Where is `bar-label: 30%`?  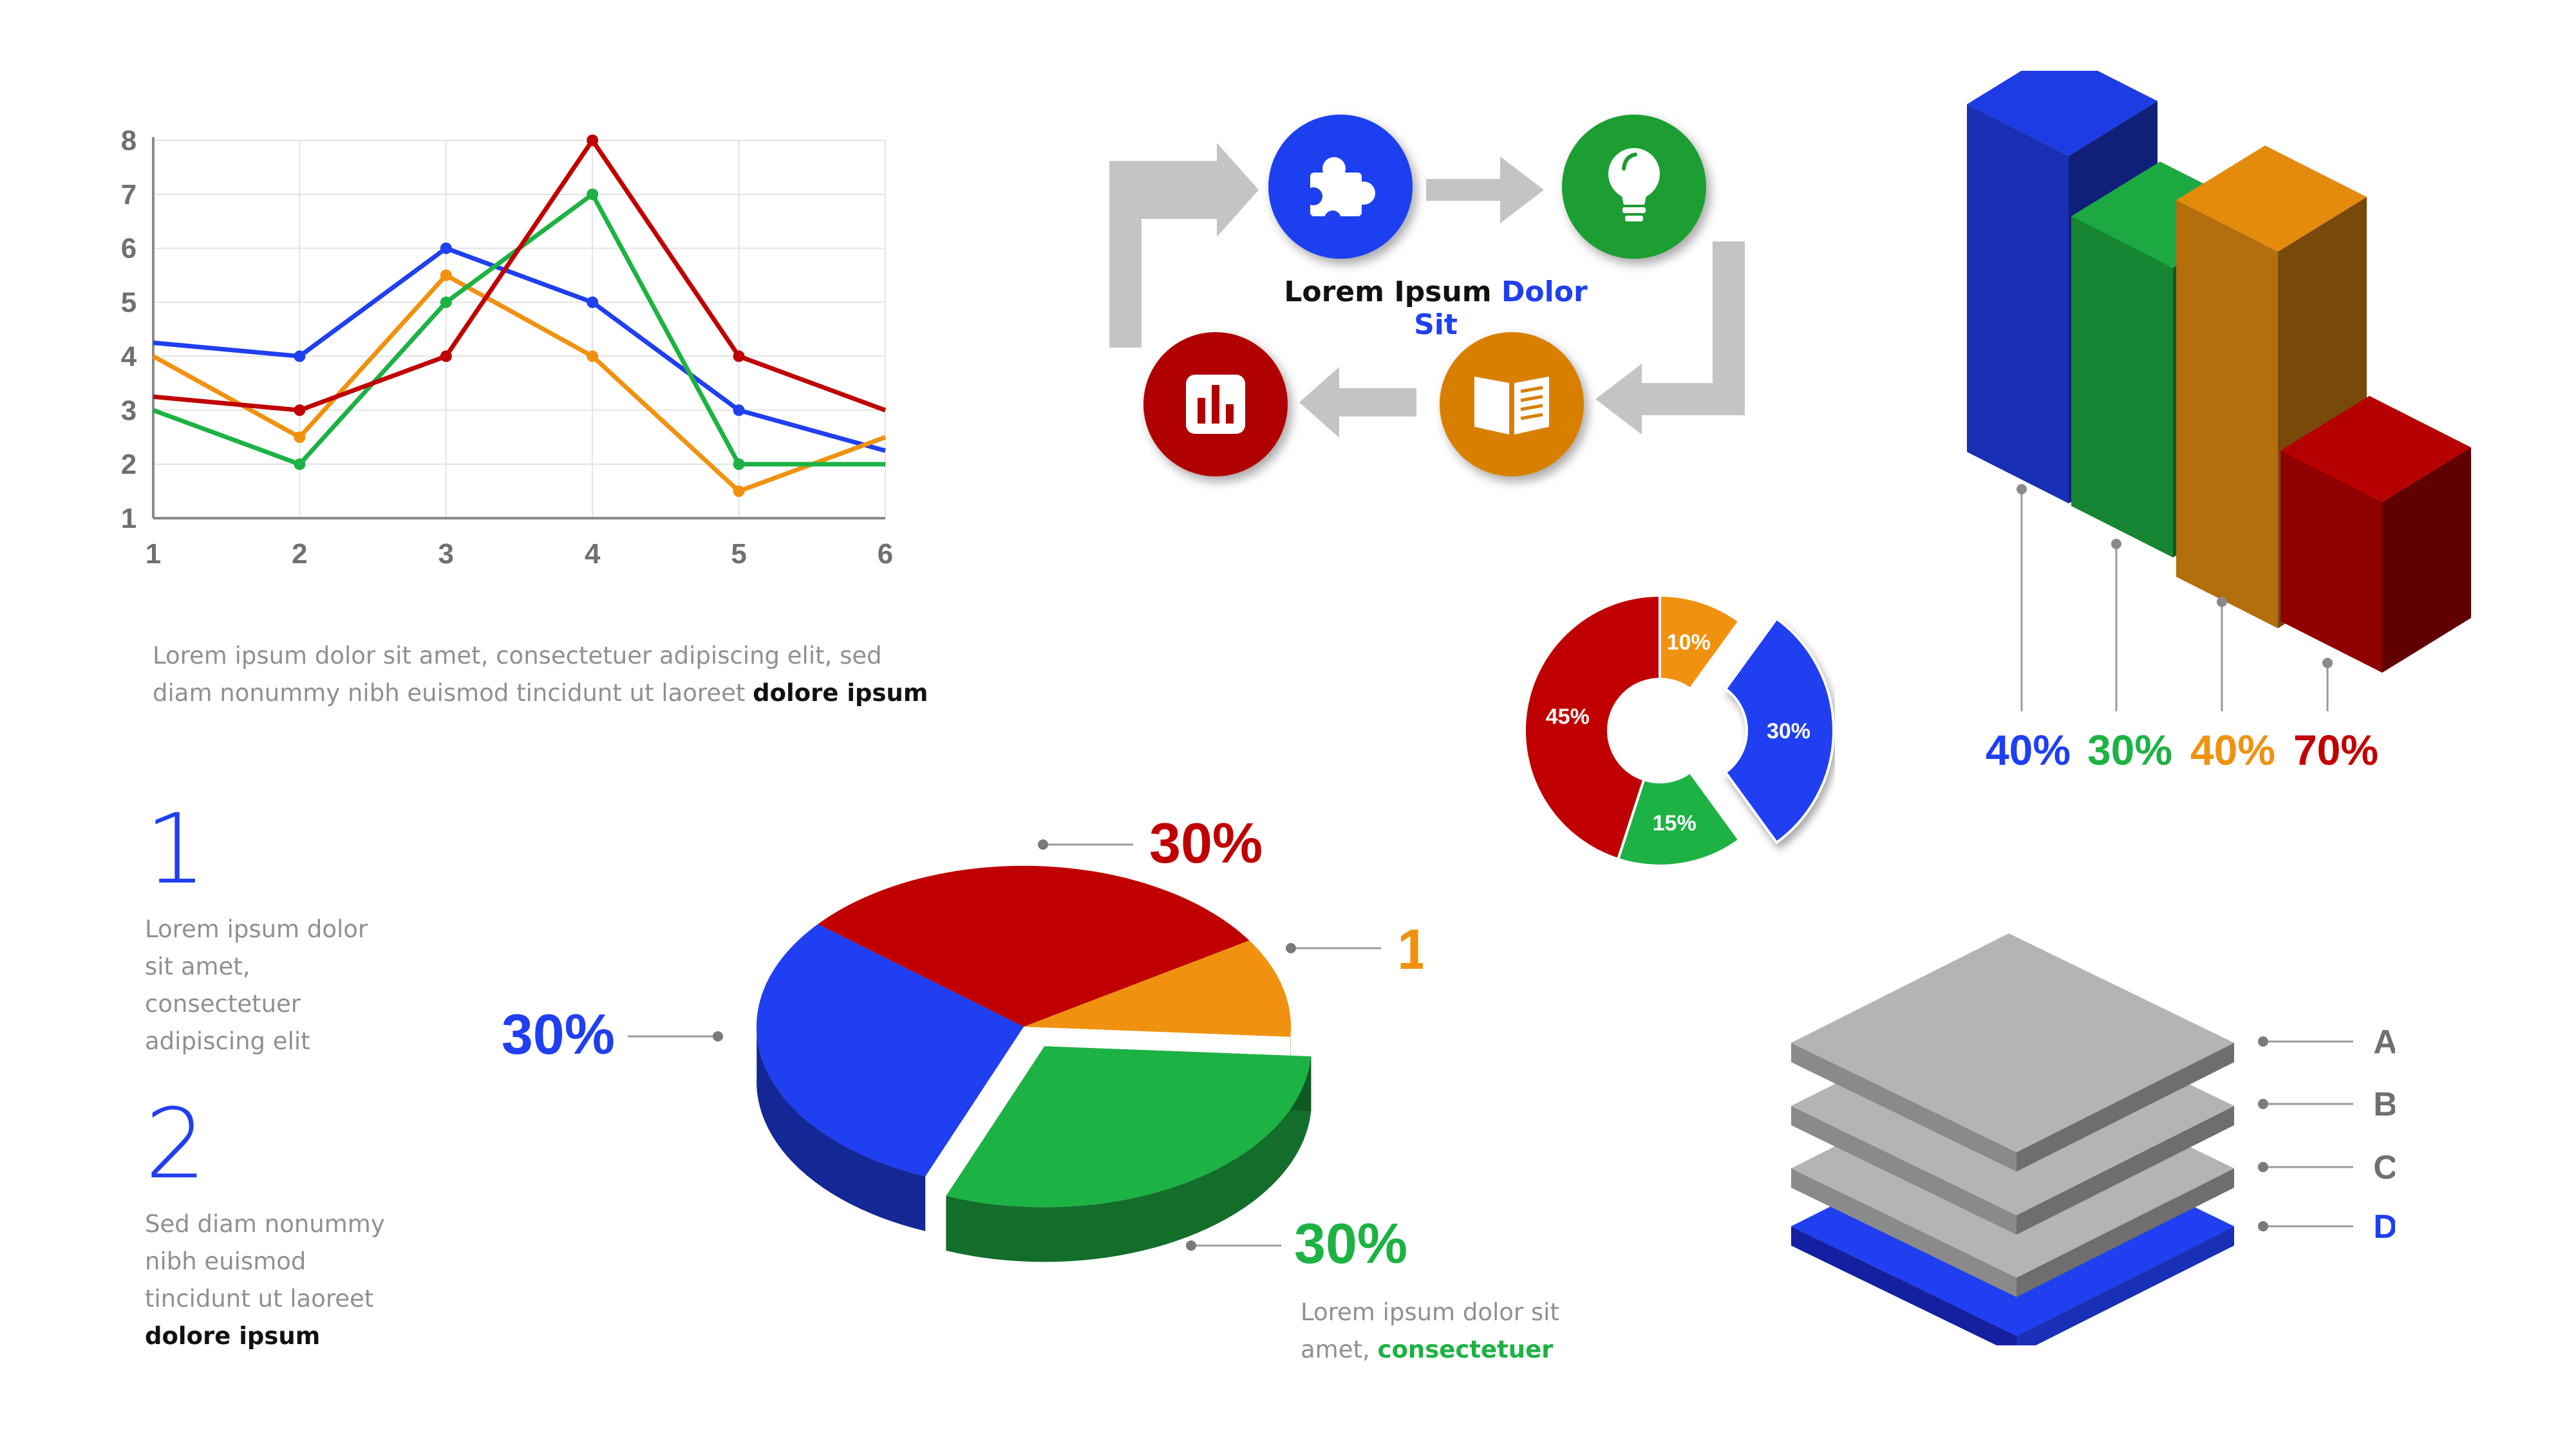
bar-label: 30% is located at coordinates (2129, 750).